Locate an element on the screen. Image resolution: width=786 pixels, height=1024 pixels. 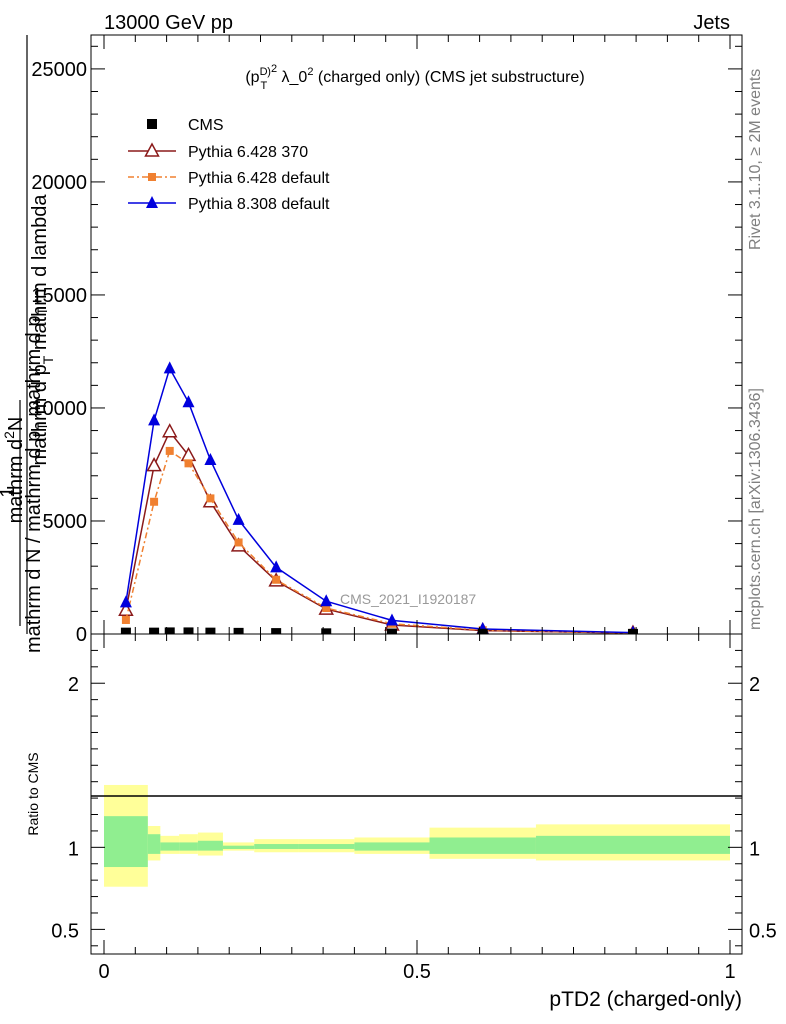
ytick-label: 20000 is located at coordinates (59, 183).